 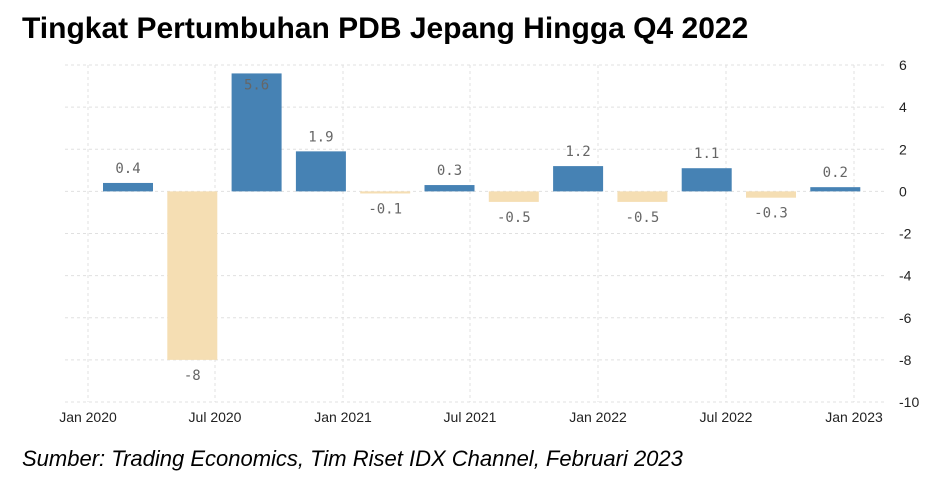 What do you see at coordinates (192, 376) in the screenshot?
I see `data-label: -8` at bounding box center [192, 376].